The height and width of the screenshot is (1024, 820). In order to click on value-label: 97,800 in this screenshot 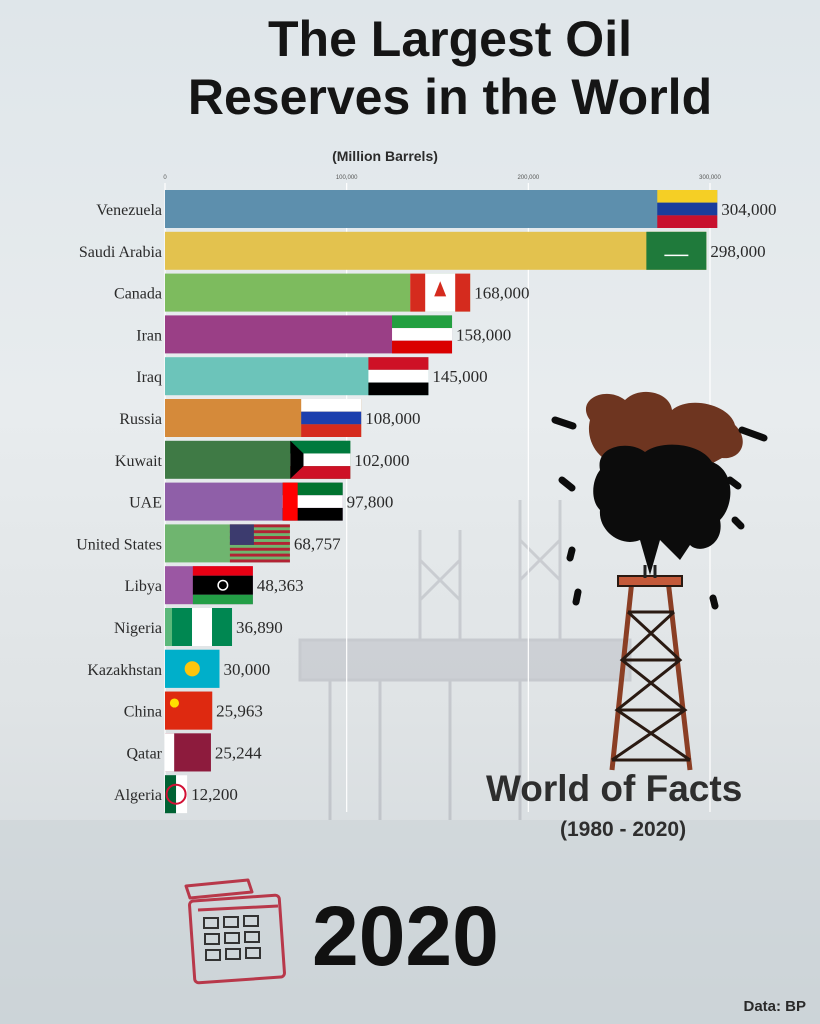, I will do `click(370, 502)`.